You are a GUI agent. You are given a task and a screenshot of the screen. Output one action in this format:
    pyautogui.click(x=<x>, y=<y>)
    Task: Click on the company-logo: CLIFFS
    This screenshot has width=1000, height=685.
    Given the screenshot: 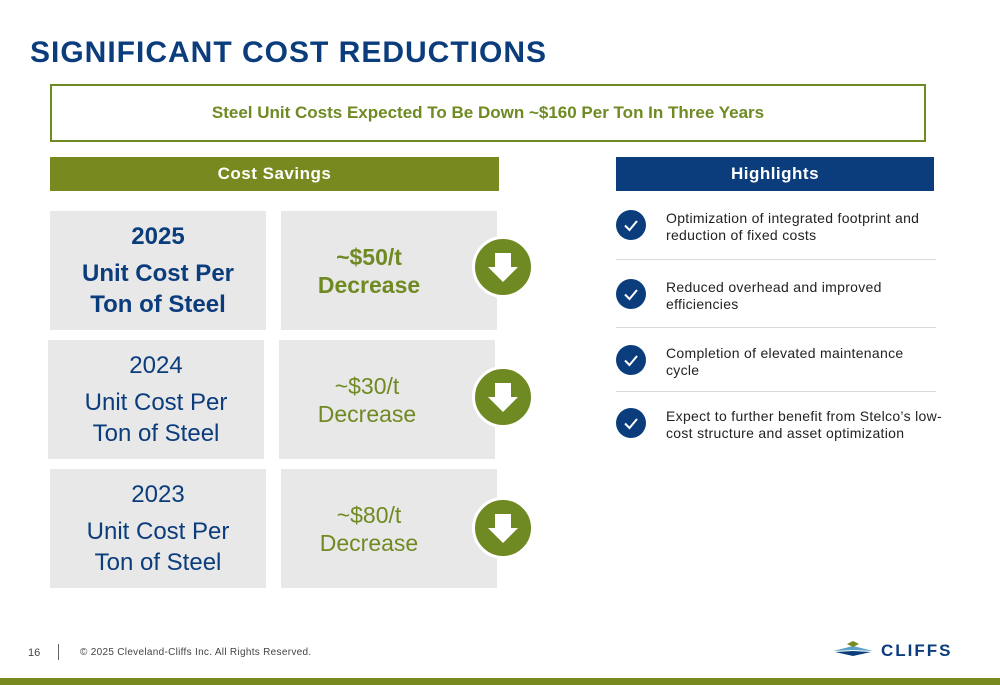 What is the action you would take?
    pyautogui.click(x=893, y=651)
    